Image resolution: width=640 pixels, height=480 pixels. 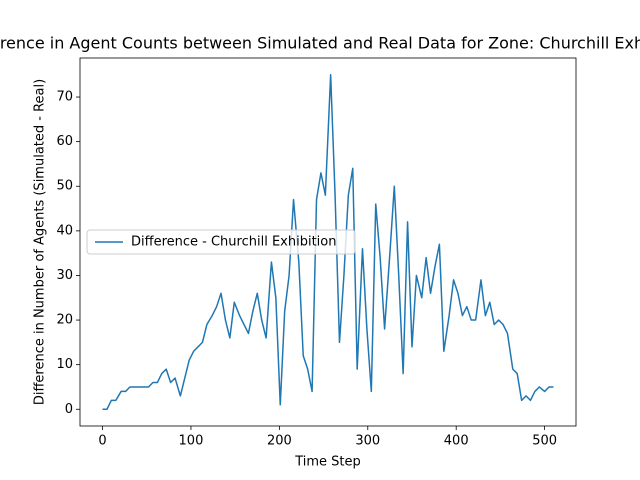 What do you see at coordinates (544, 441) in the screenshot?
I see `x-tick-label: 500` at bounding box center [544, 441].